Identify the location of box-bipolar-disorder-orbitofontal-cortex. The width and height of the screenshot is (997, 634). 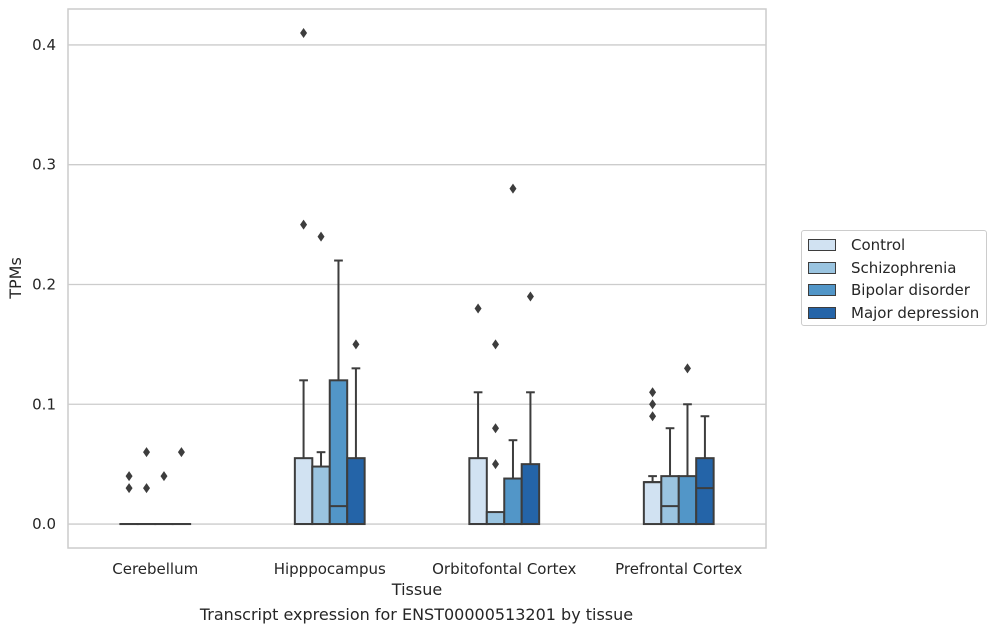
(513, 354).